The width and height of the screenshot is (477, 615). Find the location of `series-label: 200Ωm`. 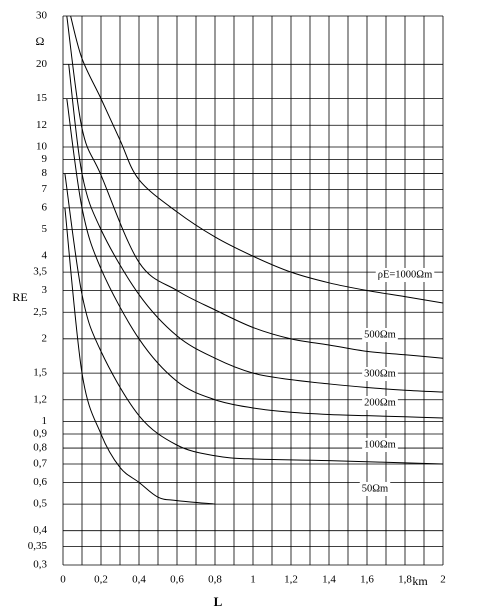

series-label: 200Ωm is located at coordinates (380, 402).